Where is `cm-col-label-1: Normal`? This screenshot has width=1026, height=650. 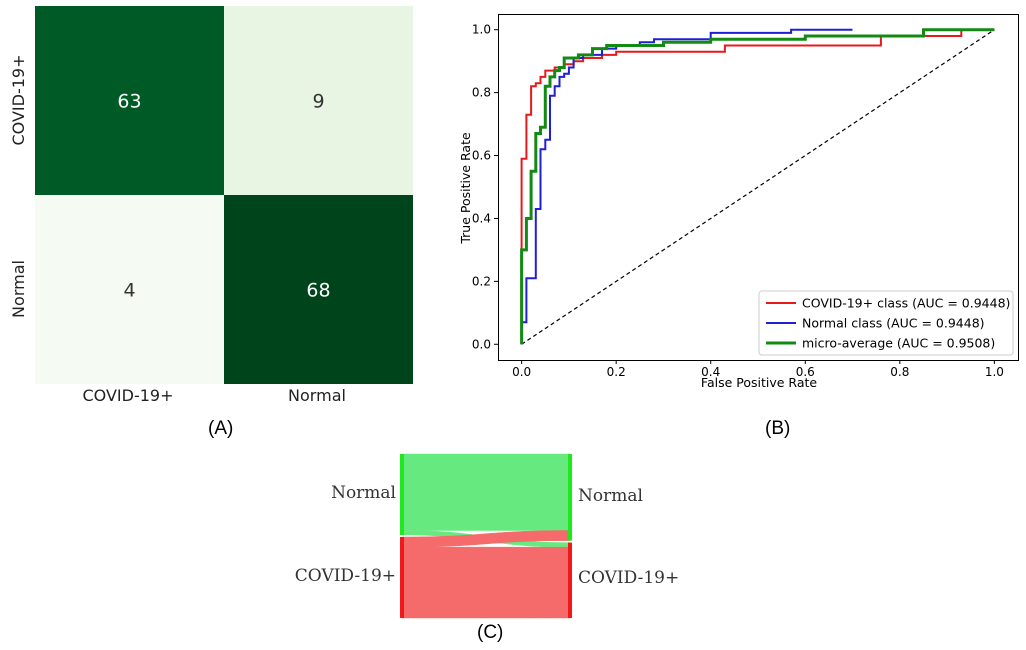 cm-col-label-1: Normal is located at coordinates (317, 395).